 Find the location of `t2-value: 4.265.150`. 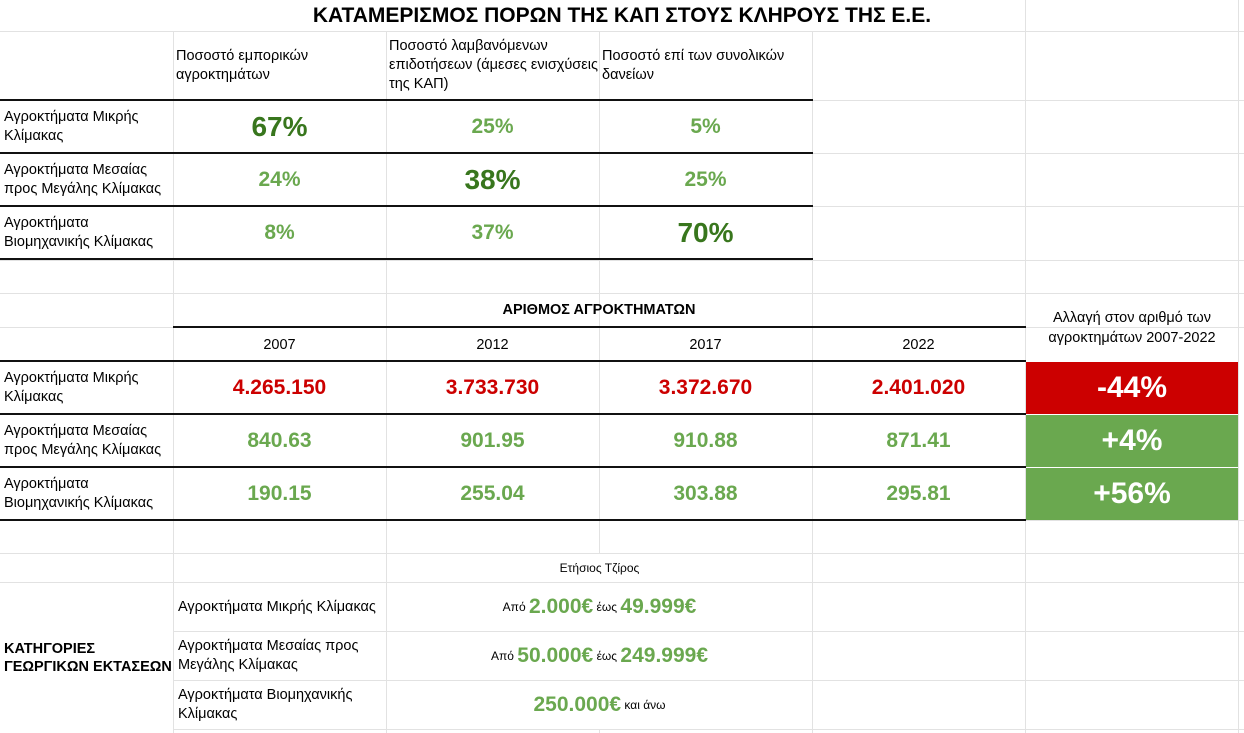

t2-value: 4.265.150 is located at coordinates (279, 387).